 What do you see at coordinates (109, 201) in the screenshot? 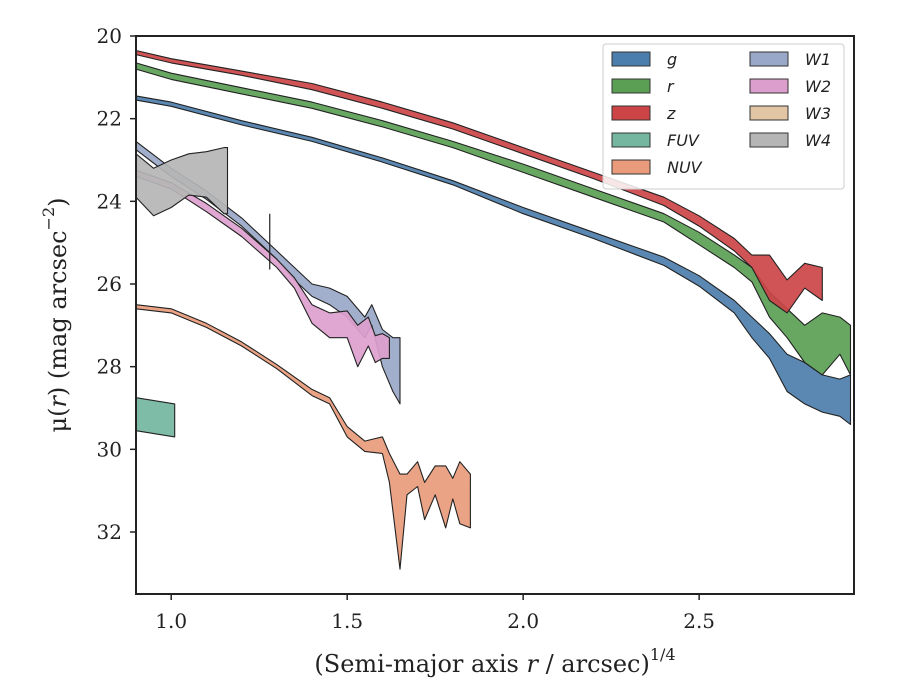
I see `y-tick-label: 24` at bounding box center [109, 201].